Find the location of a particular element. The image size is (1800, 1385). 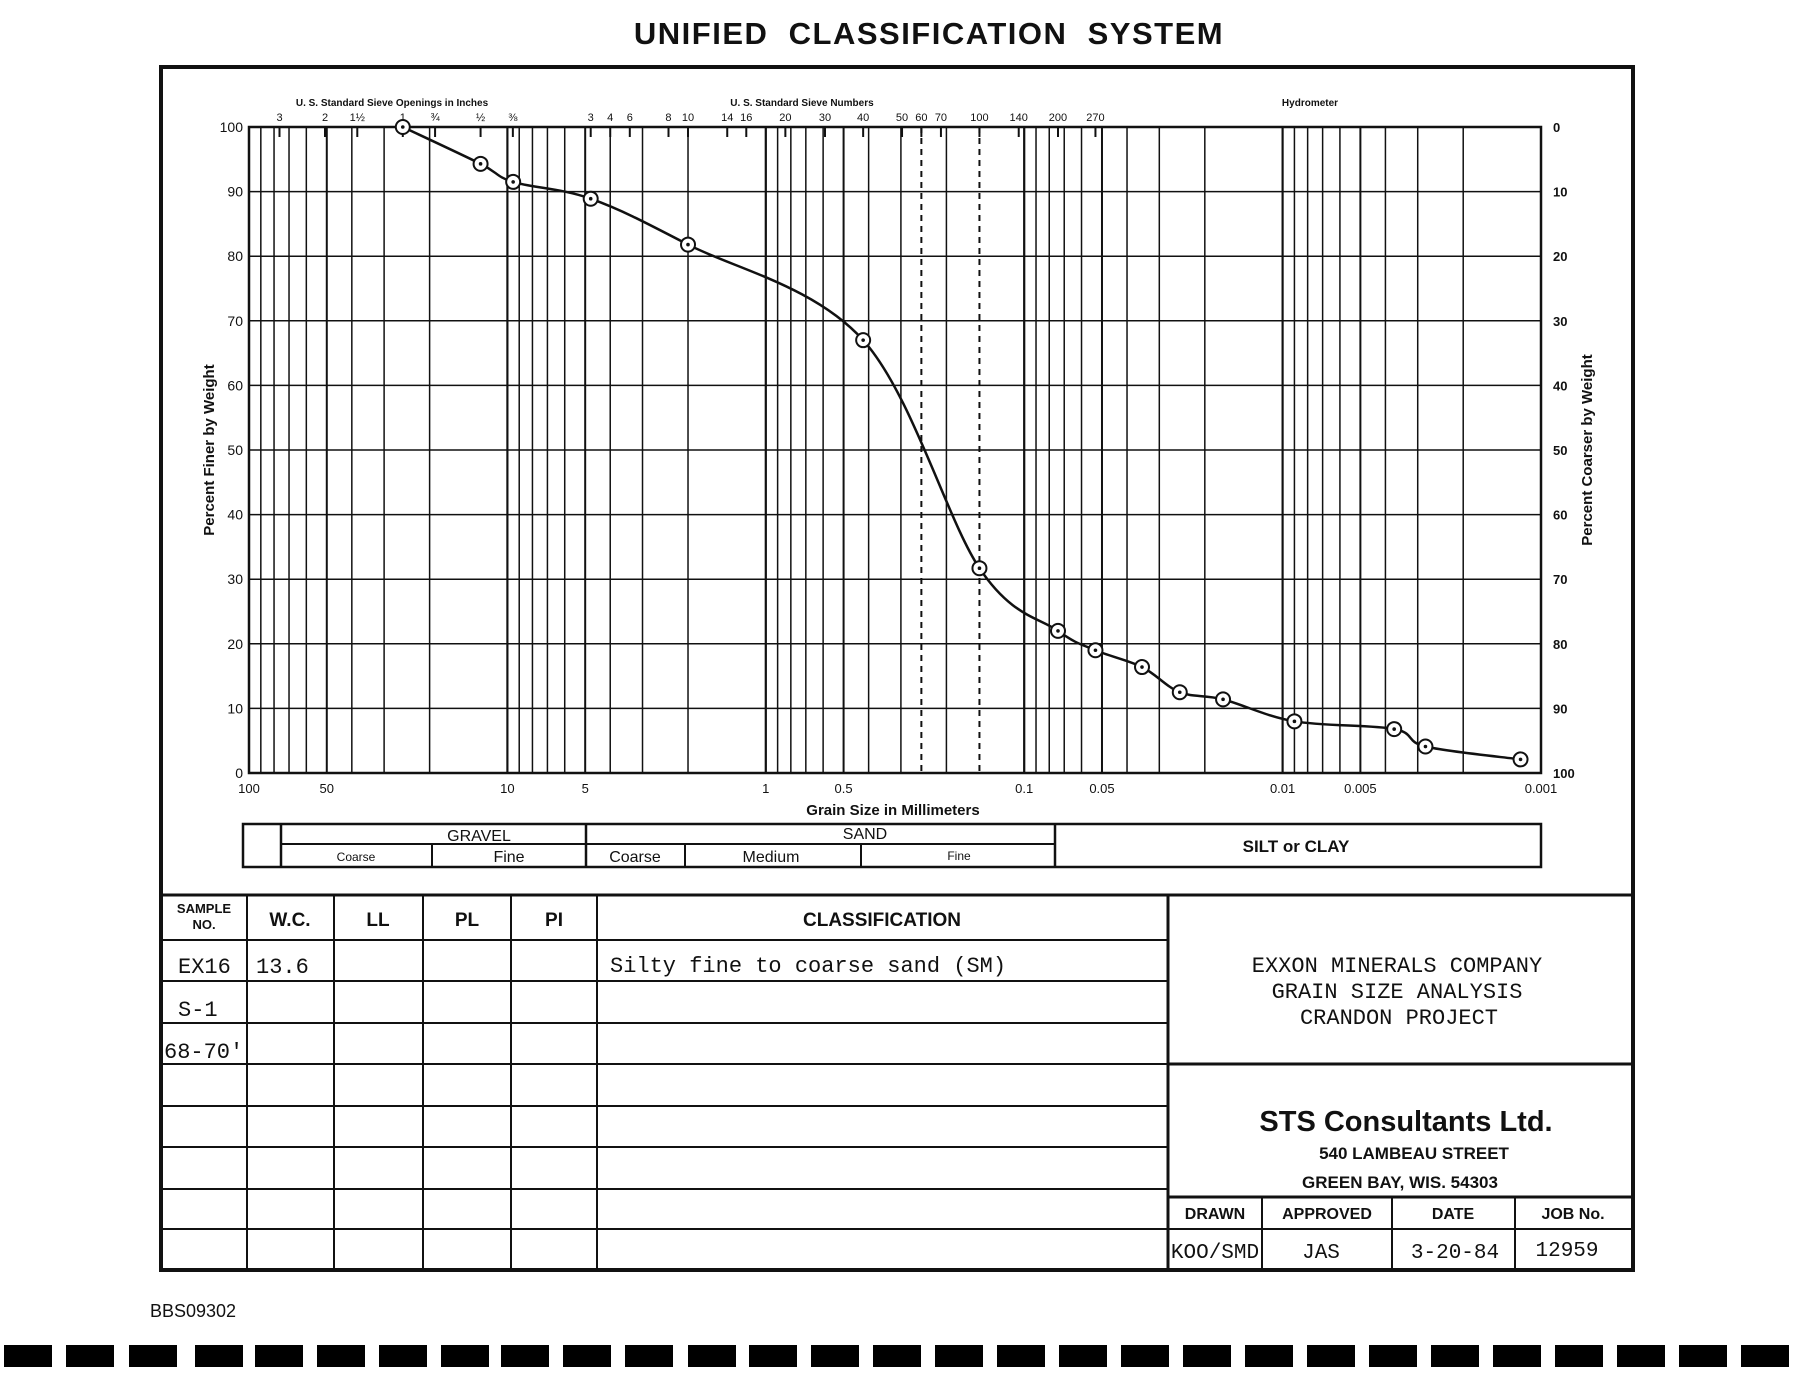

top-scale-sieve-label: 40 is located at coordinates (863, 118).